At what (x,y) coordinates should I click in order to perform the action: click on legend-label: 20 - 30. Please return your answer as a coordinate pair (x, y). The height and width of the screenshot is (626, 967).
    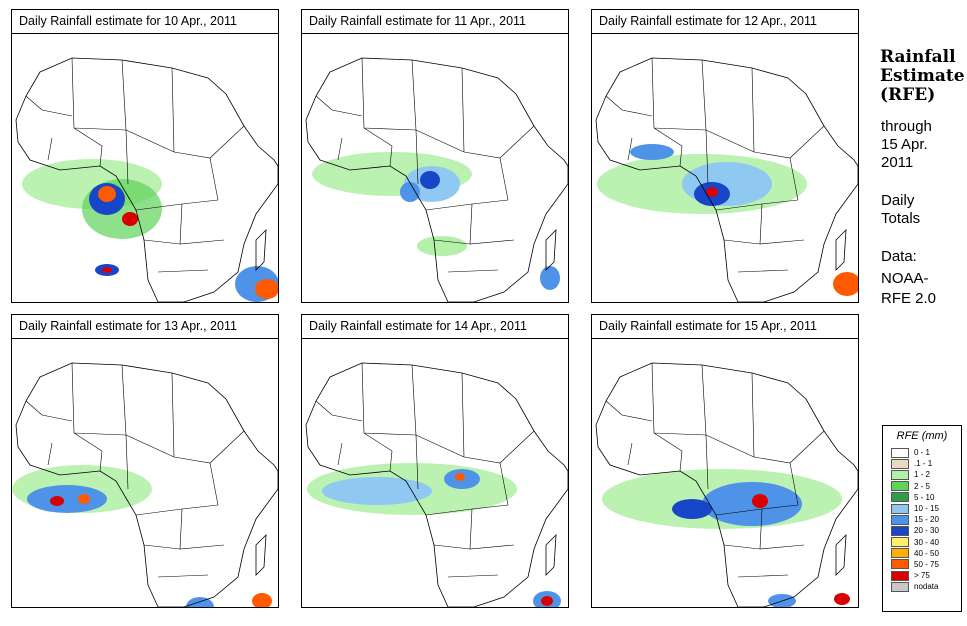
    Looking at the image, I should click on (926, 531).